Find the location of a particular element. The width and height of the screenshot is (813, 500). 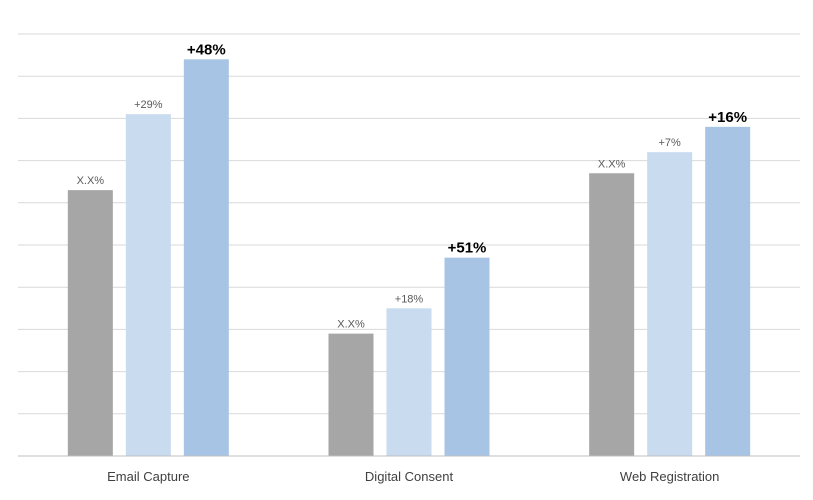

data-label: +7% is located at coordinates (670, 143).